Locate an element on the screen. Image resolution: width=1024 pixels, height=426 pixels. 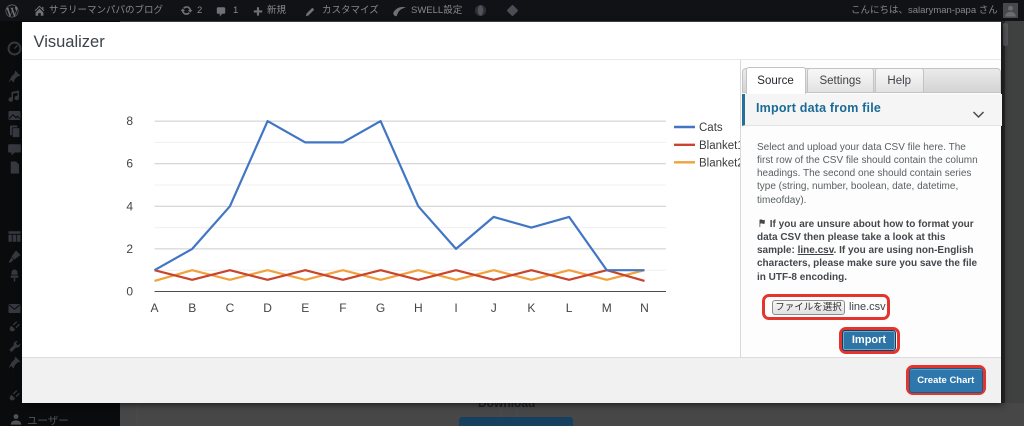
svg-text: I is located at coordinates (455, 308).